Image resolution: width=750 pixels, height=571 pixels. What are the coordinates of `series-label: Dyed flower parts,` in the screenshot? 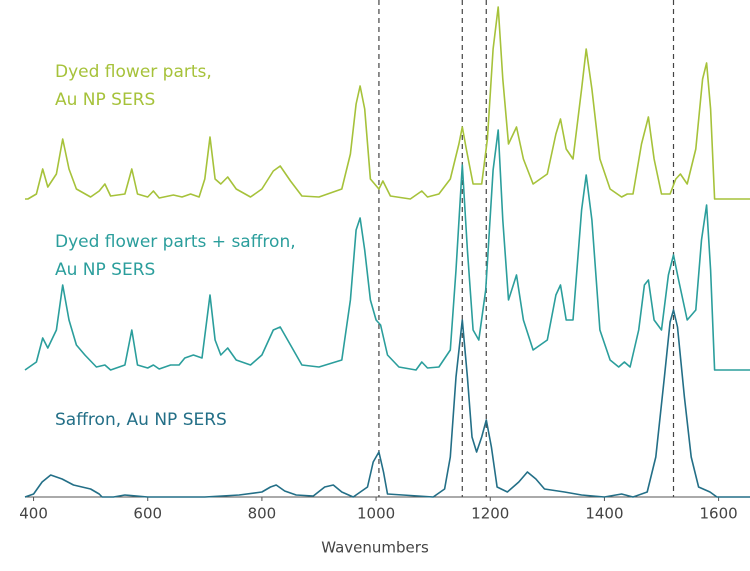 It's located at (133, 72).